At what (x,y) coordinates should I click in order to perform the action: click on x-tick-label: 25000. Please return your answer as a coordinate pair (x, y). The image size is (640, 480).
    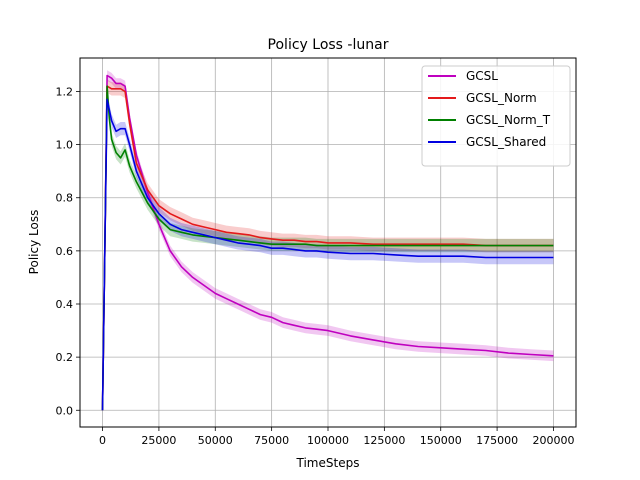
    Looking at the image, I should click on (158, 440).